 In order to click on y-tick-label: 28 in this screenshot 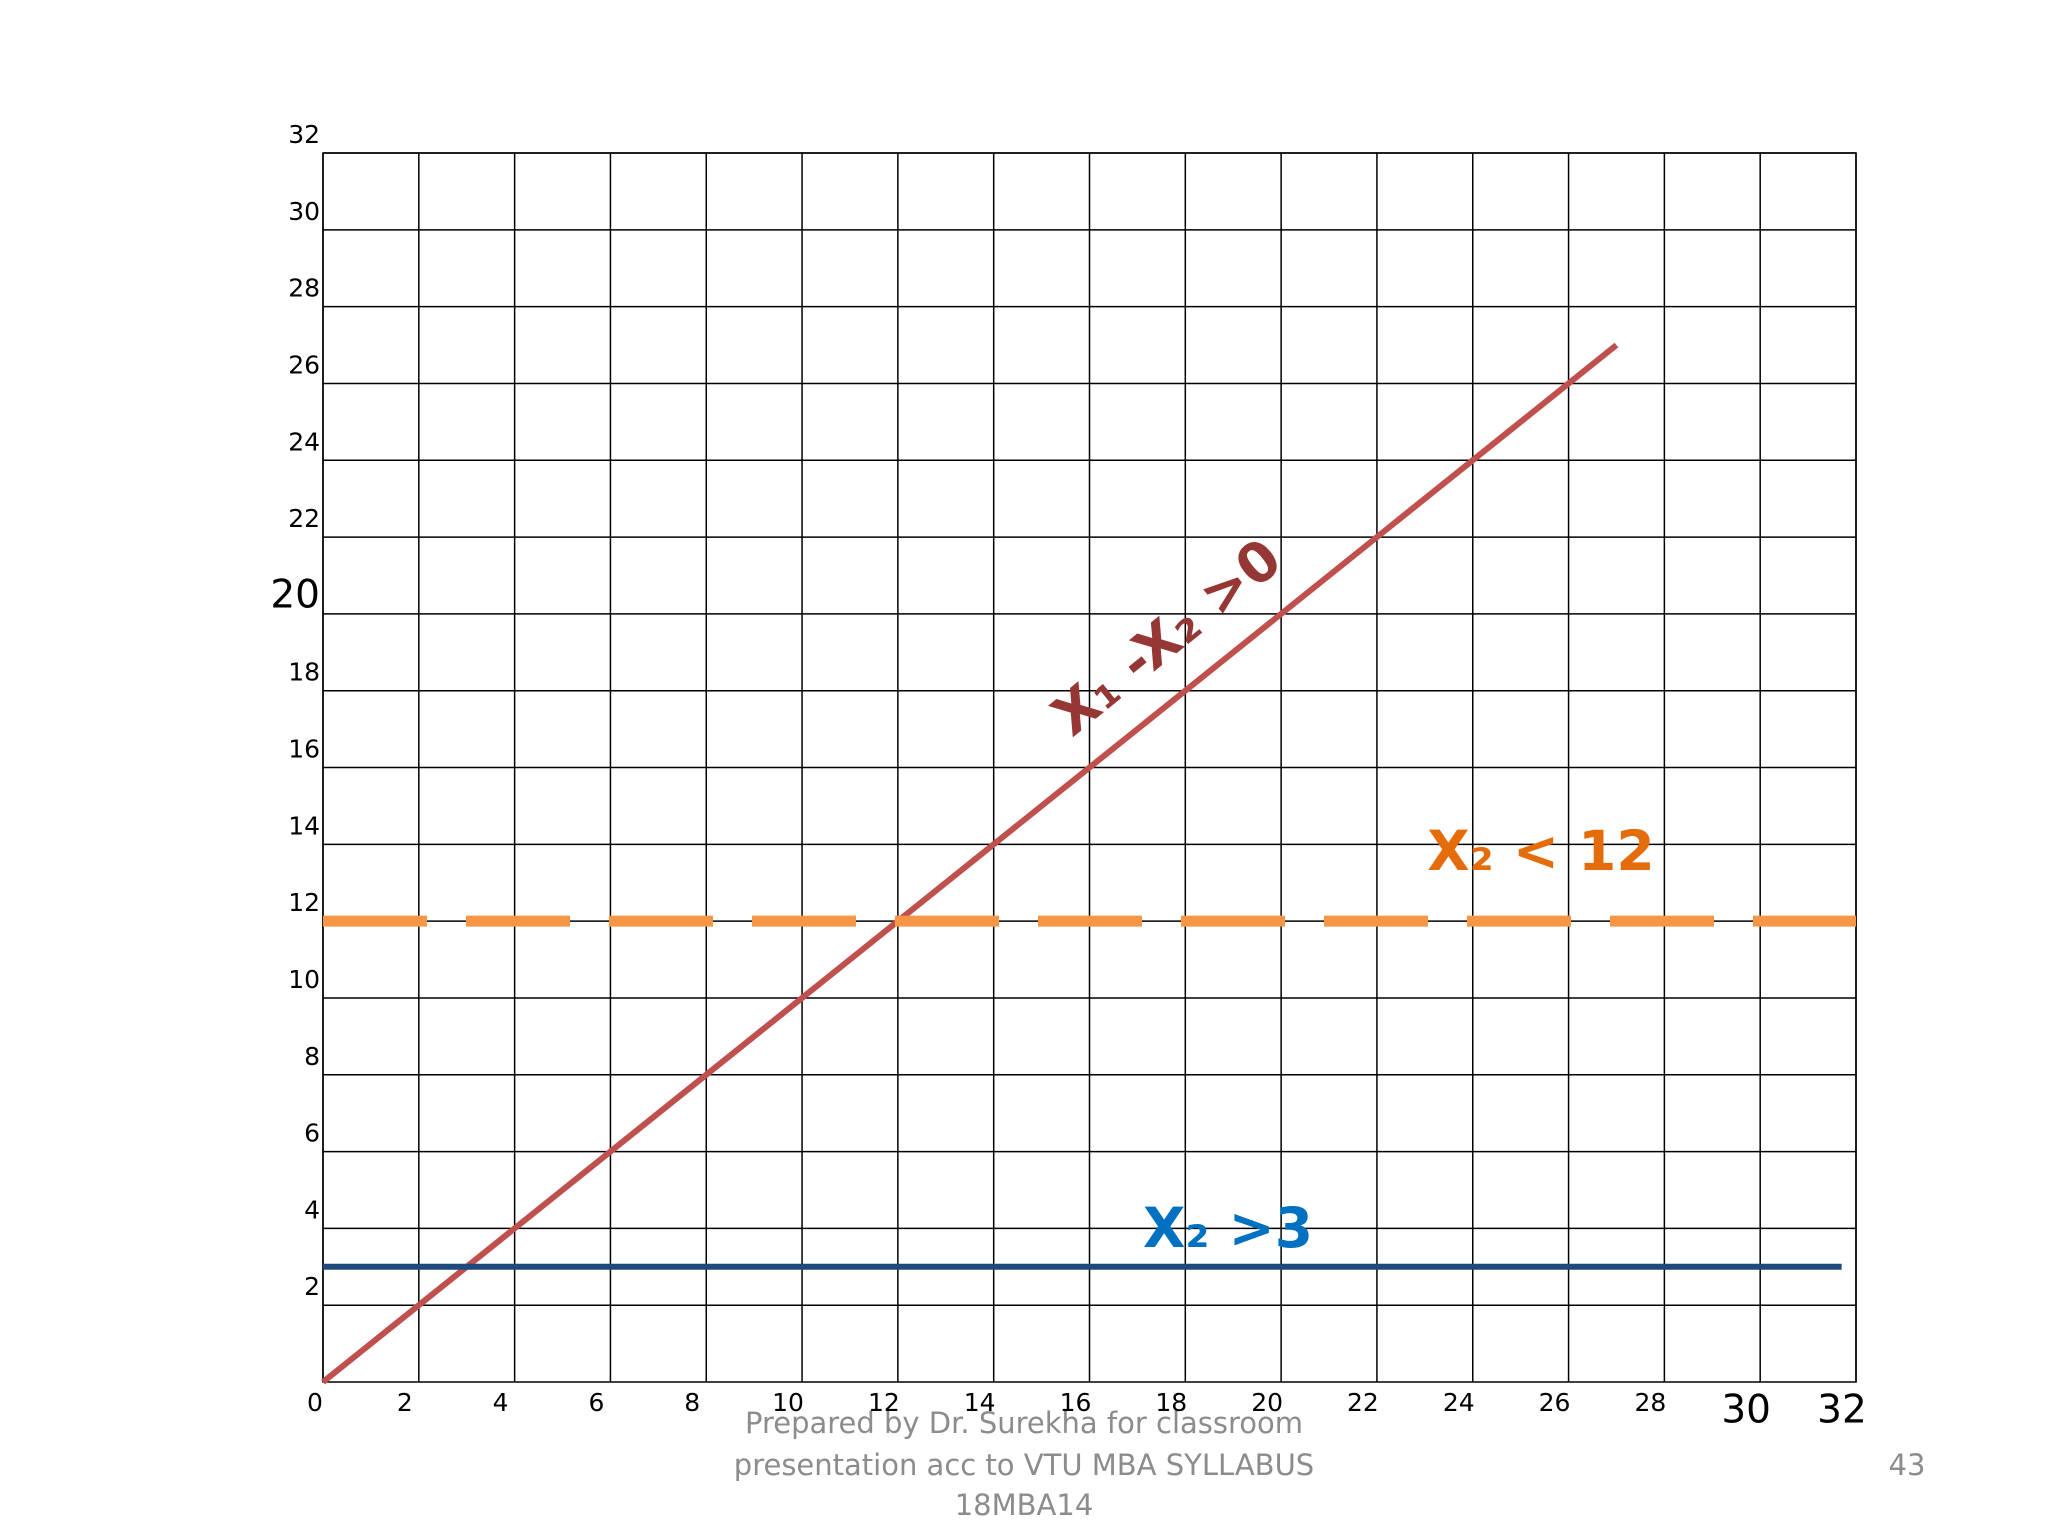, I will do `click(304, 288)`.